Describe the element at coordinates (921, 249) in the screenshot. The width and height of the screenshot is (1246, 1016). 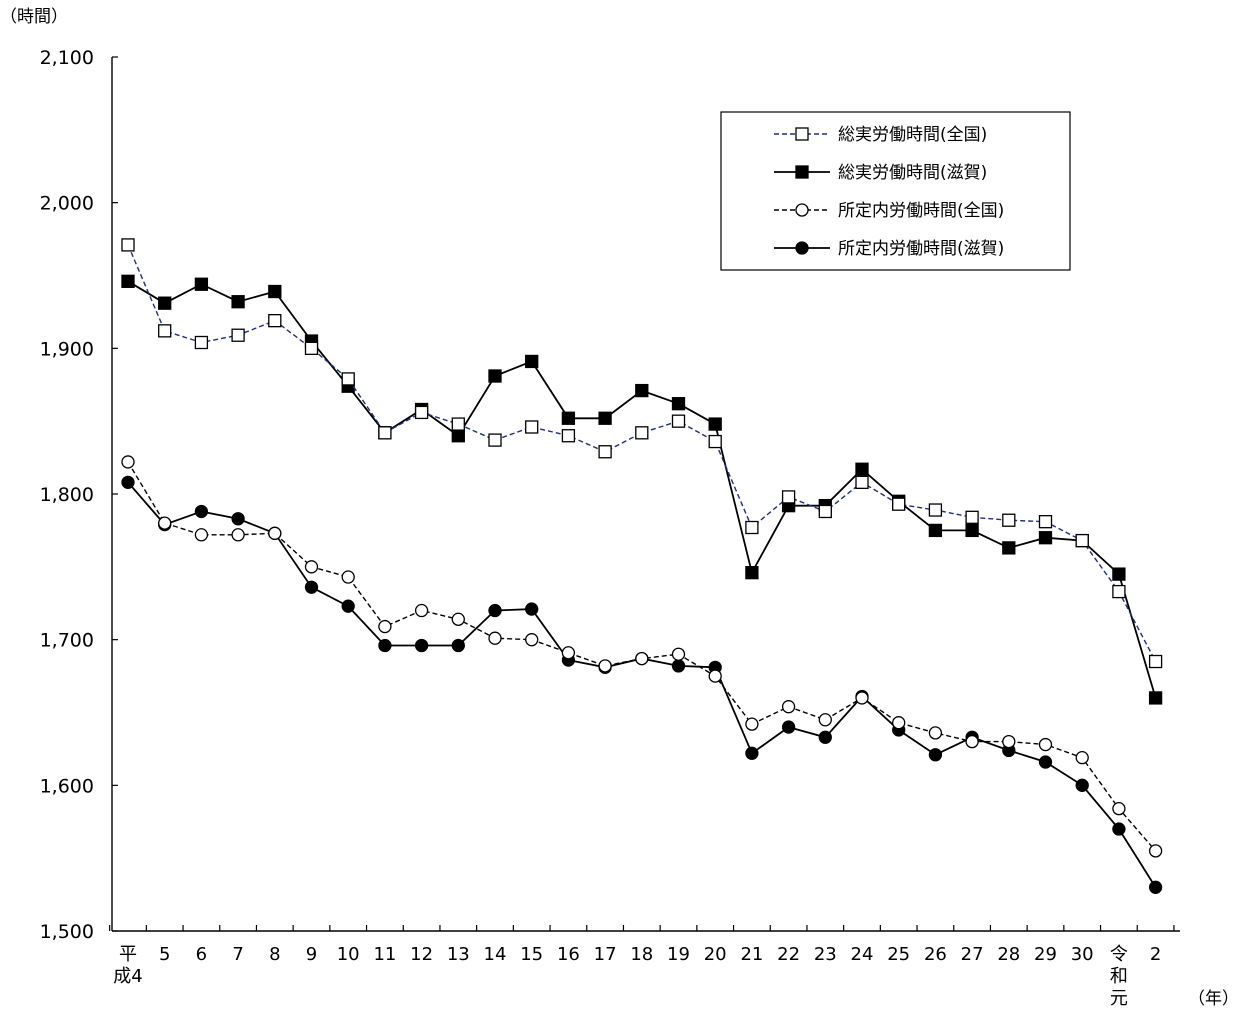
I see `legend-label: 所定内労働時間(滋賀)` at that location.